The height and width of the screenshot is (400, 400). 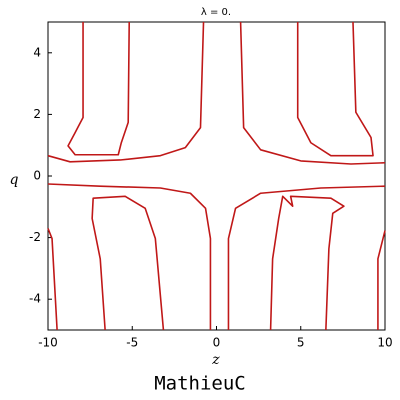 What do you see at coordinates (37, 52) in the screenshot?
I see `y-tick-label: 4` at bounding box center [37, 52].